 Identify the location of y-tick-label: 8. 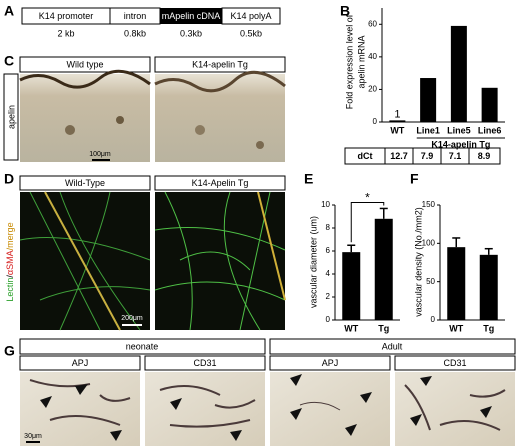
(328, 227).